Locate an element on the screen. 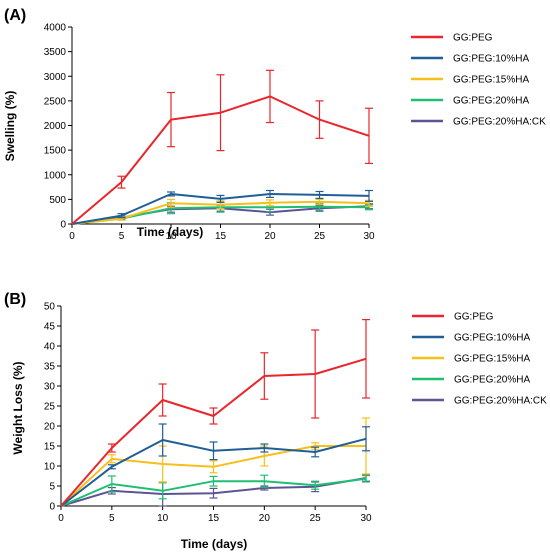 Image resolution: width=550 pixels, height=555 pixels. y-tick-label: 15 is located at coordinates (50, 447).